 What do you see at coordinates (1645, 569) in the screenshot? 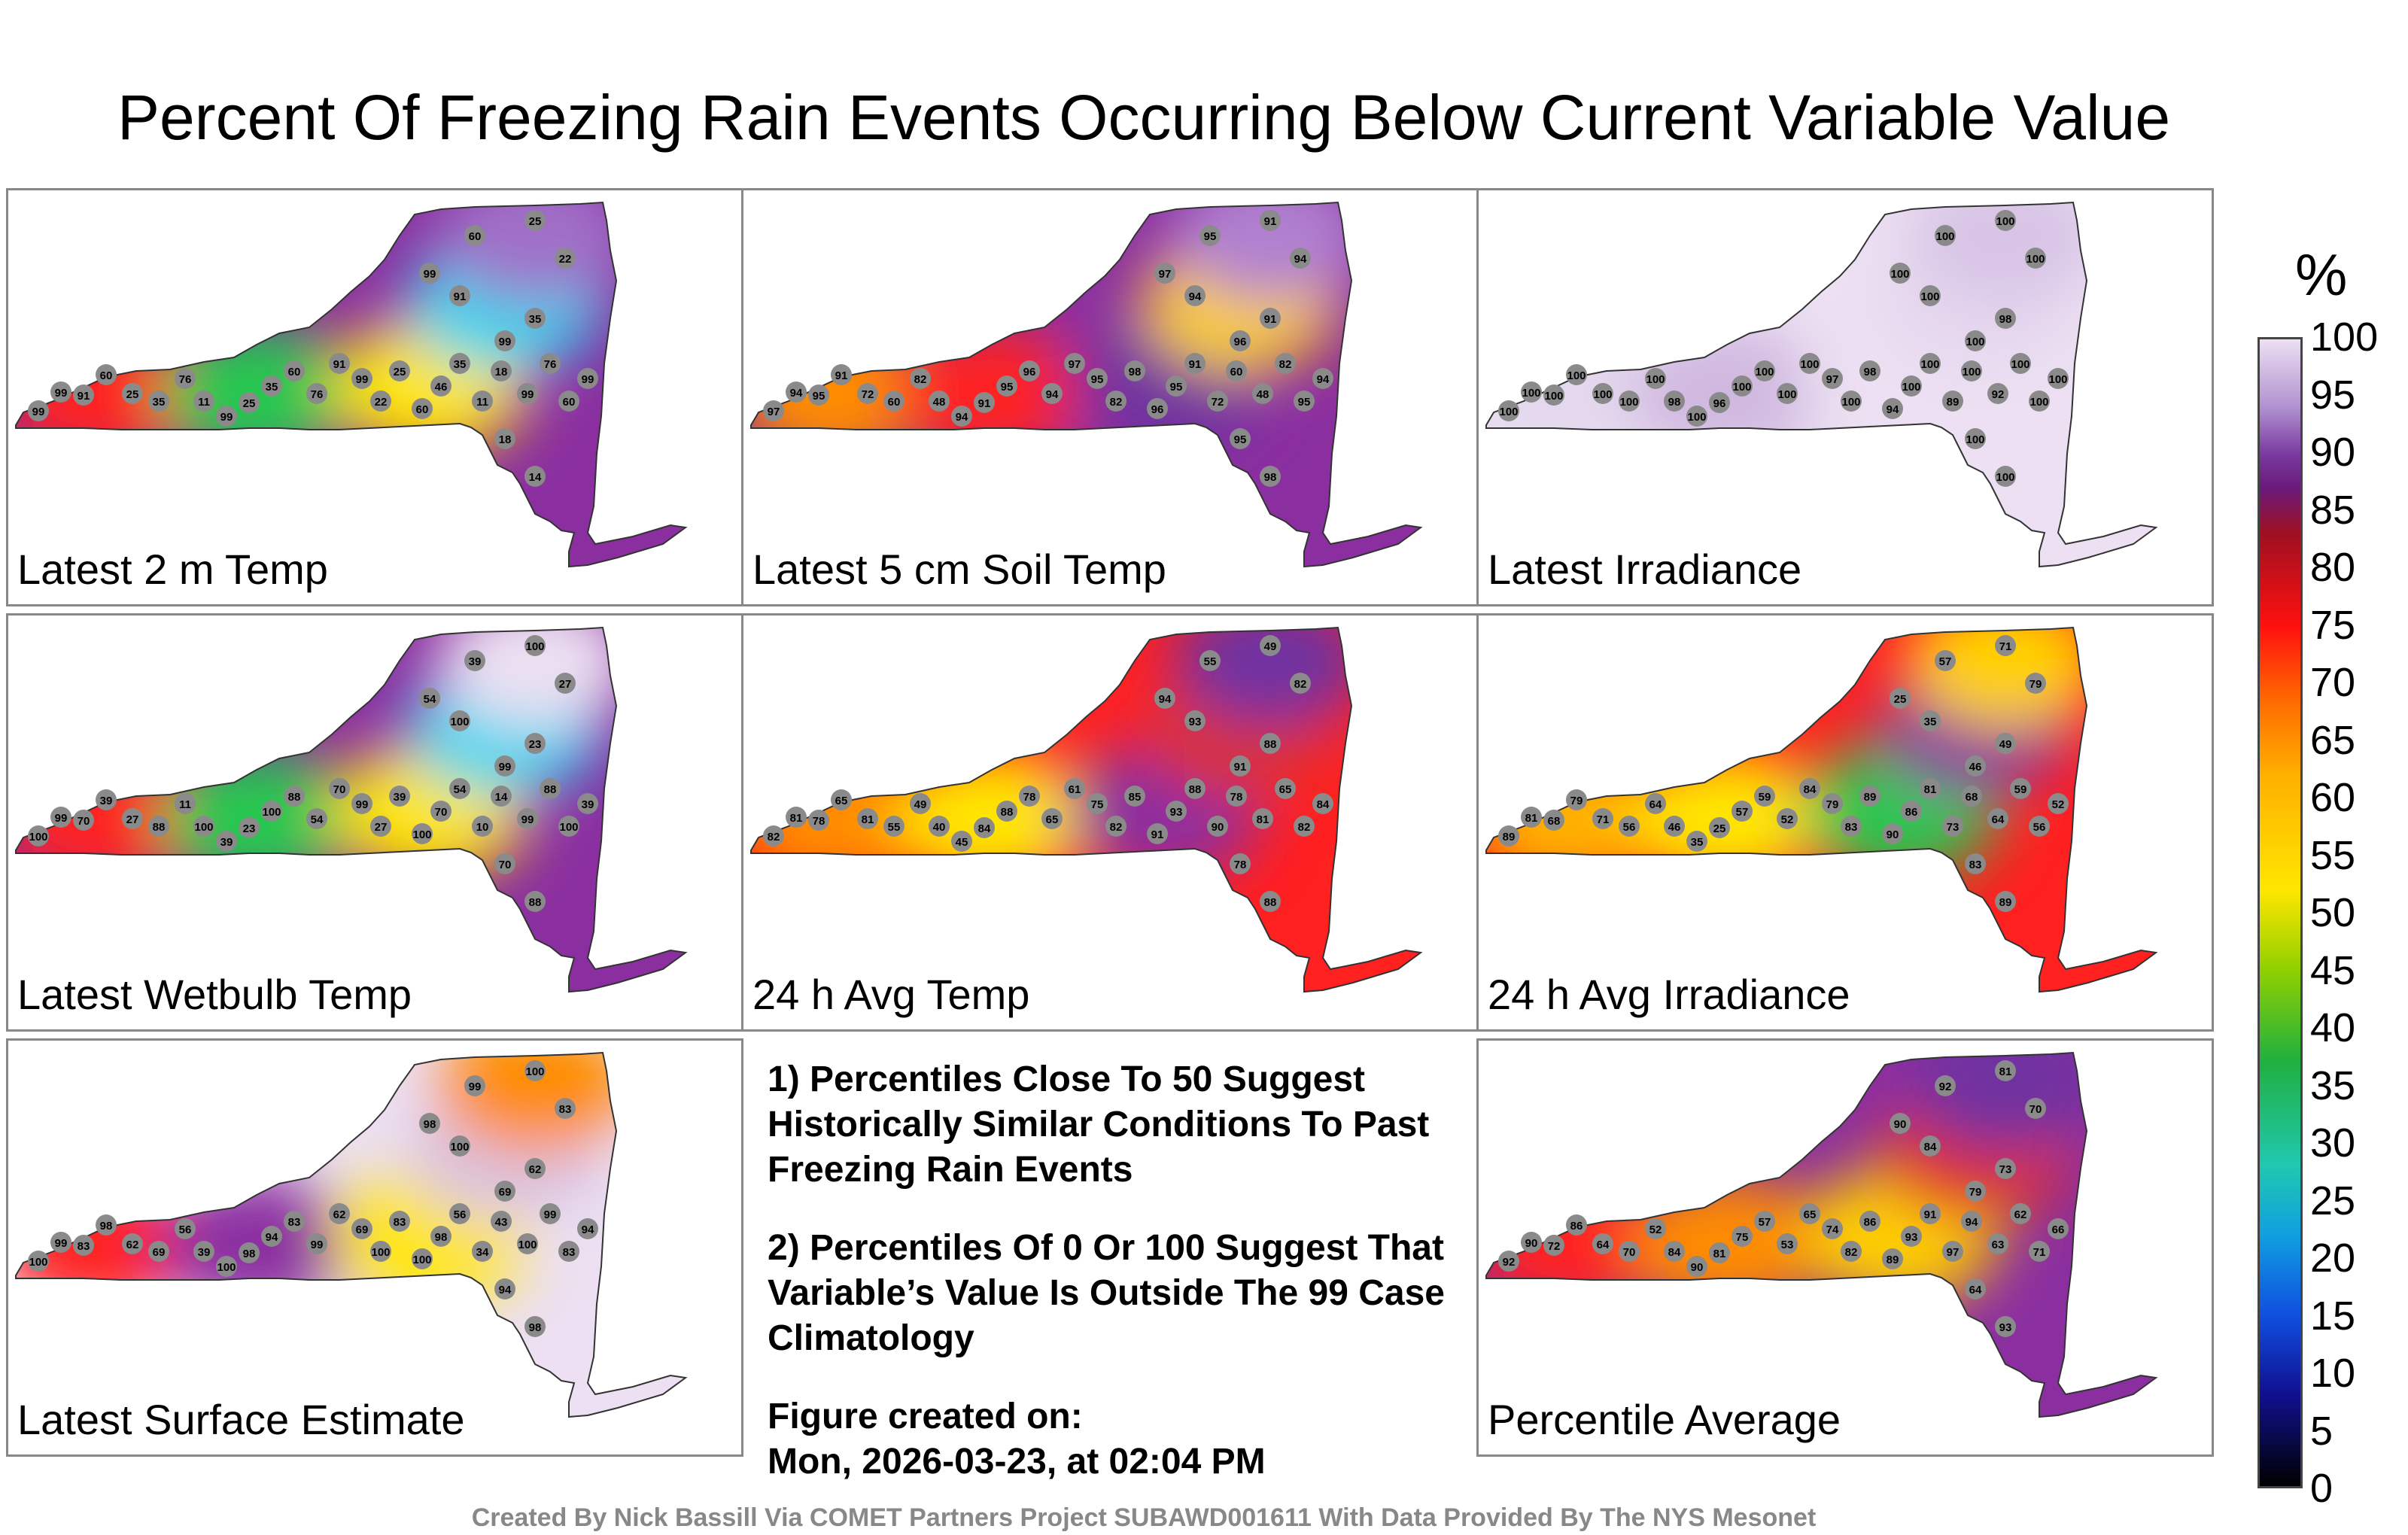
I see `panel-label: Latest Irradiance` at bounding box center [1645, 569].